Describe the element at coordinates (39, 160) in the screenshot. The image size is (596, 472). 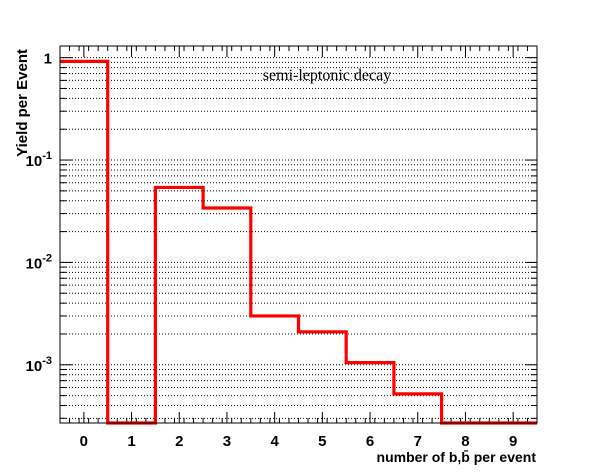
I see `y-tick-label: 10⁻¹` at that location.